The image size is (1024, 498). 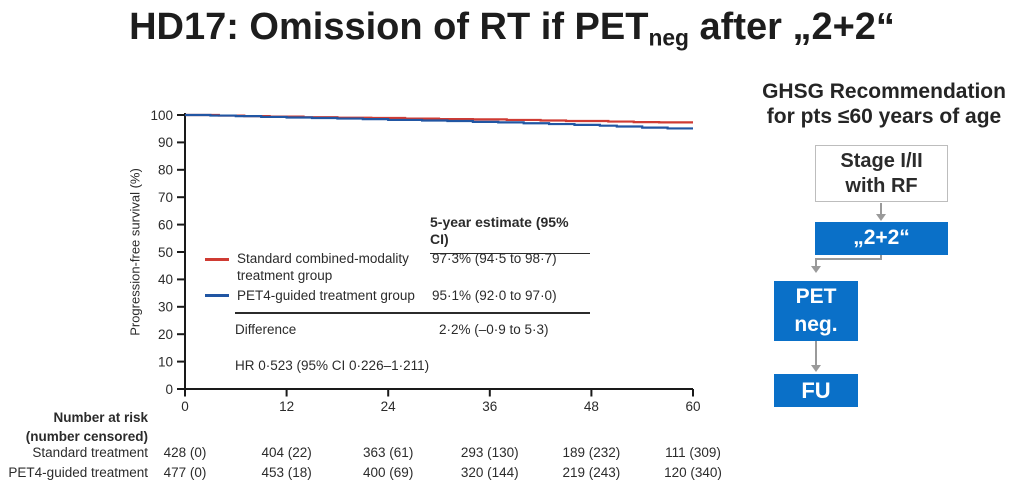 I want to click on title-suffix: after „2+2“, so click(x=791, y=27).